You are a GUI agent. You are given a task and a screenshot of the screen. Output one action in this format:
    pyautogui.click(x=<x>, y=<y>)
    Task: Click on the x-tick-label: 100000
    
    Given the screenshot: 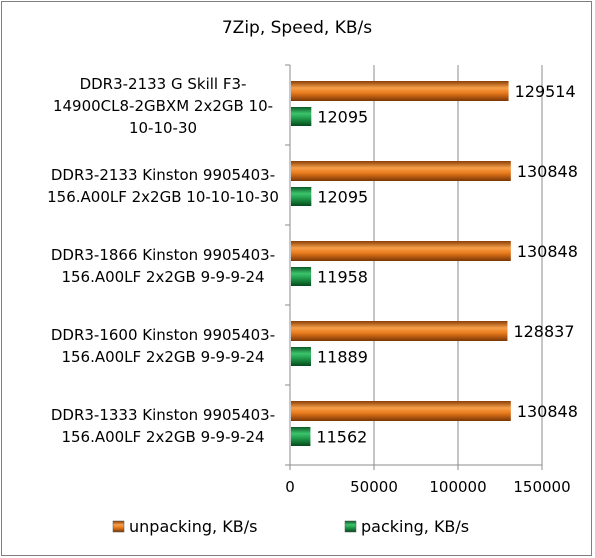 What is the action you would take?
    pyautogui.click(x=457, y=487)
    